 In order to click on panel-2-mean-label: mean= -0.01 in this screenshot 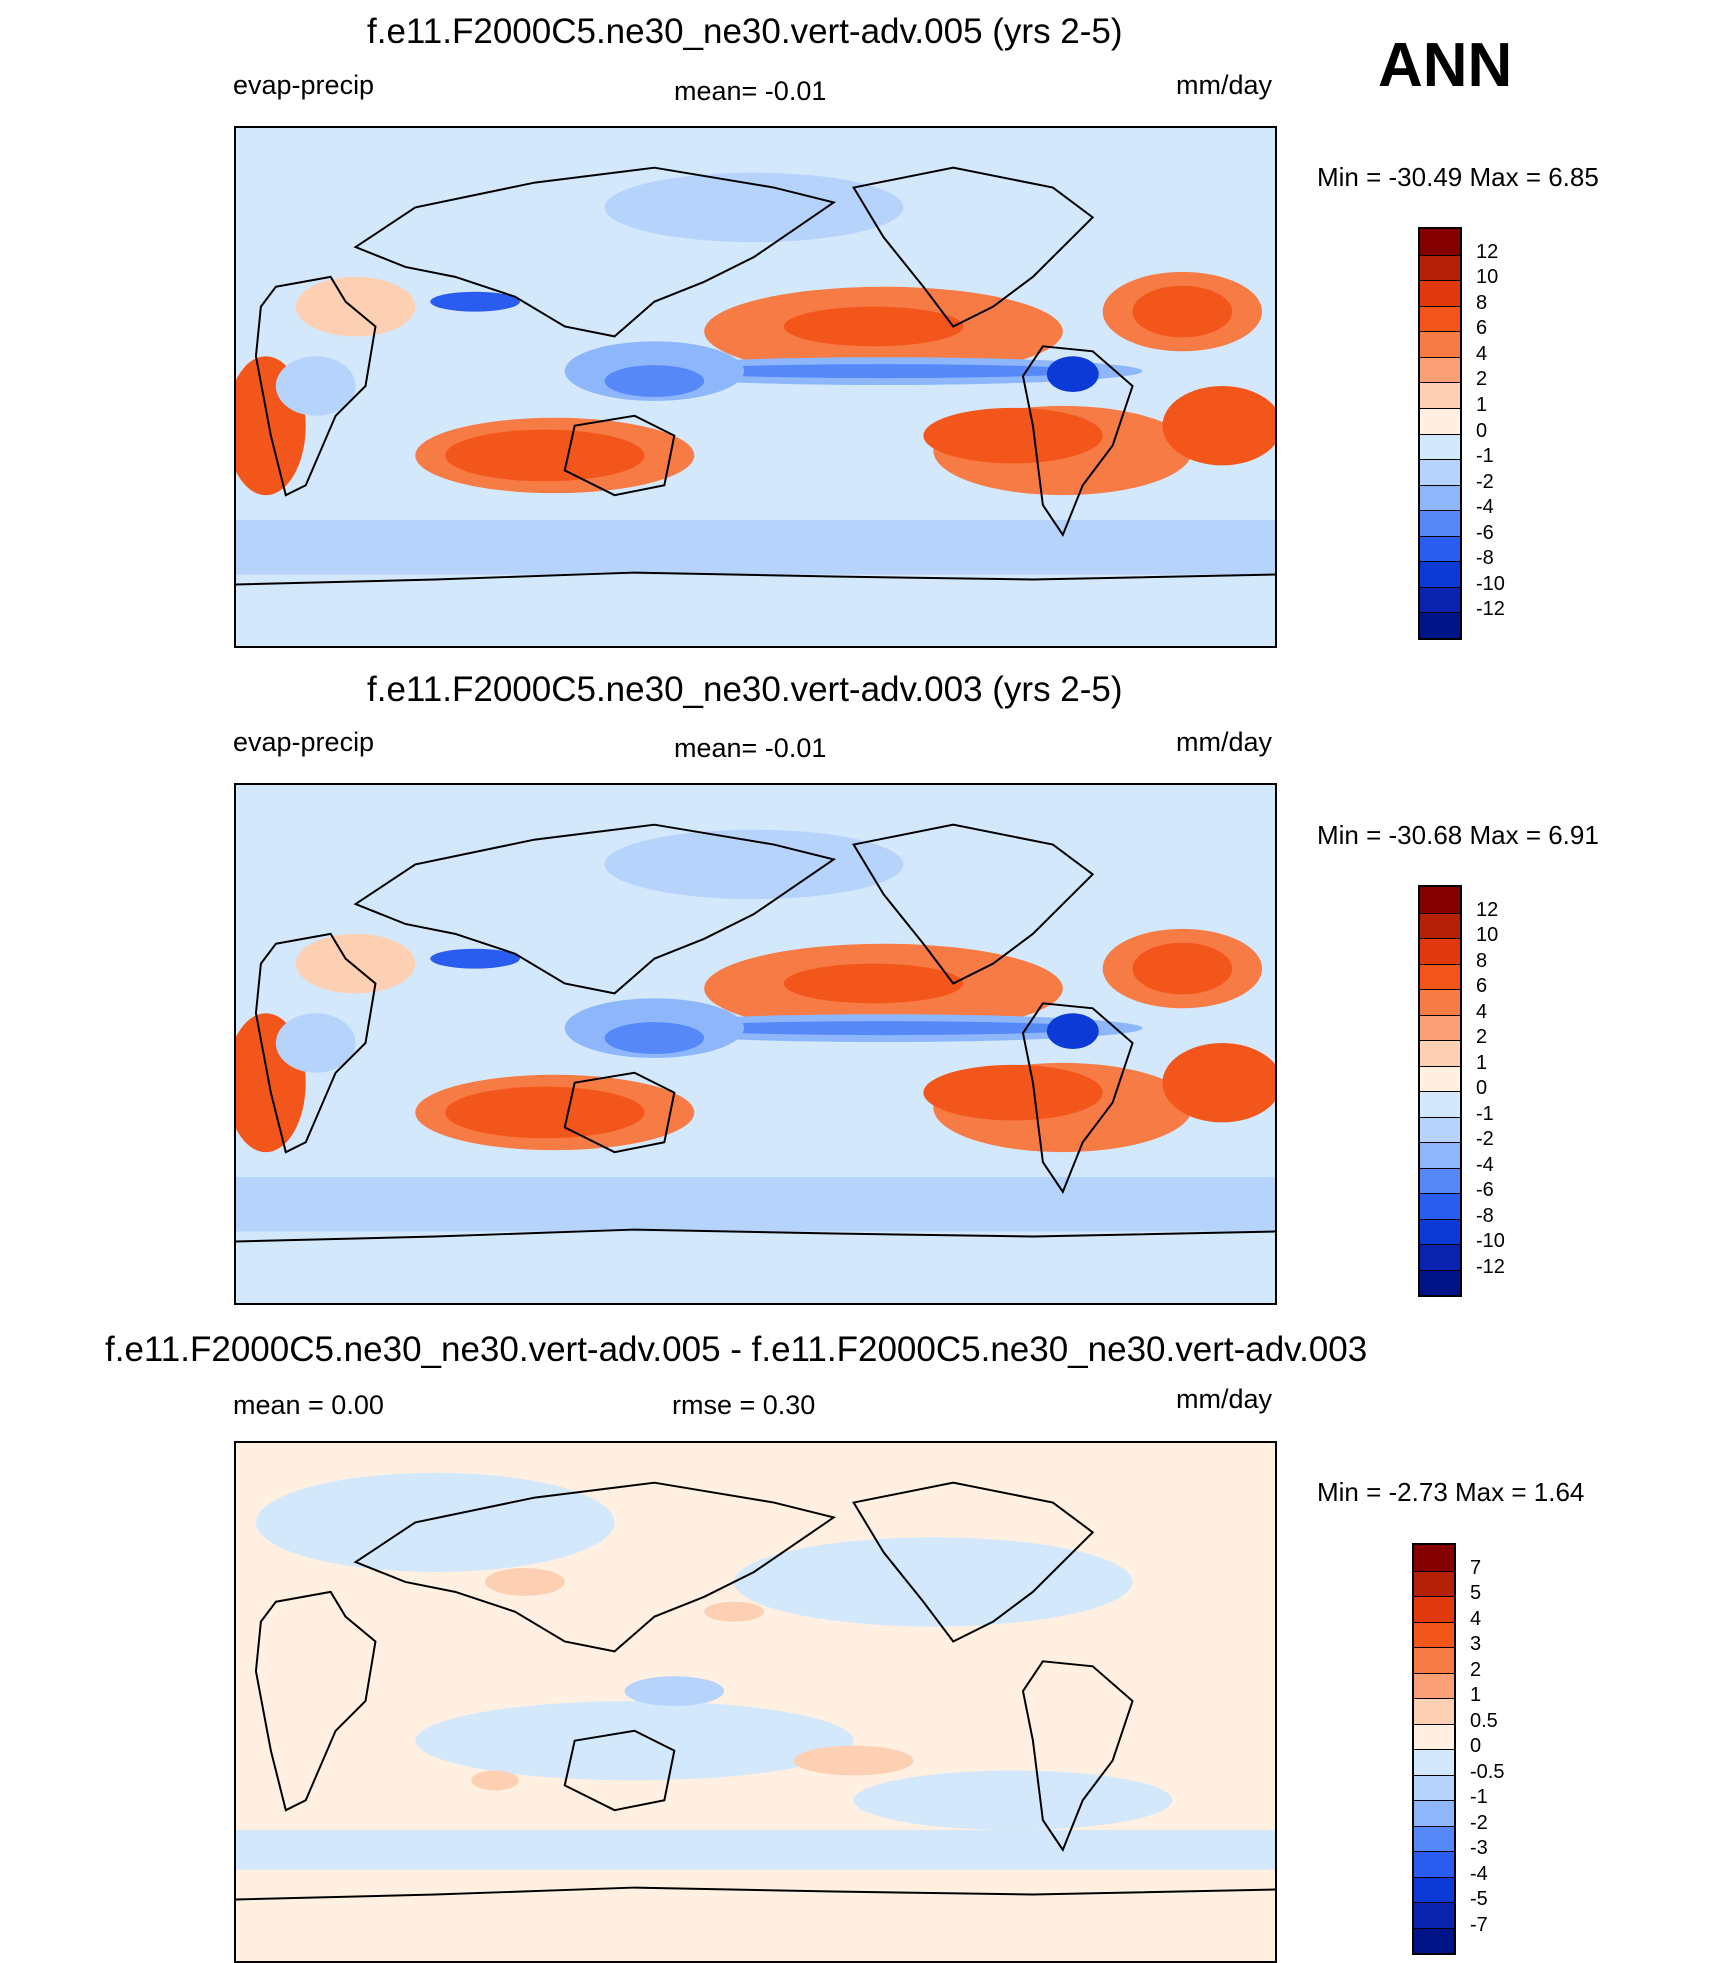, I will do `click(750, 748)`.